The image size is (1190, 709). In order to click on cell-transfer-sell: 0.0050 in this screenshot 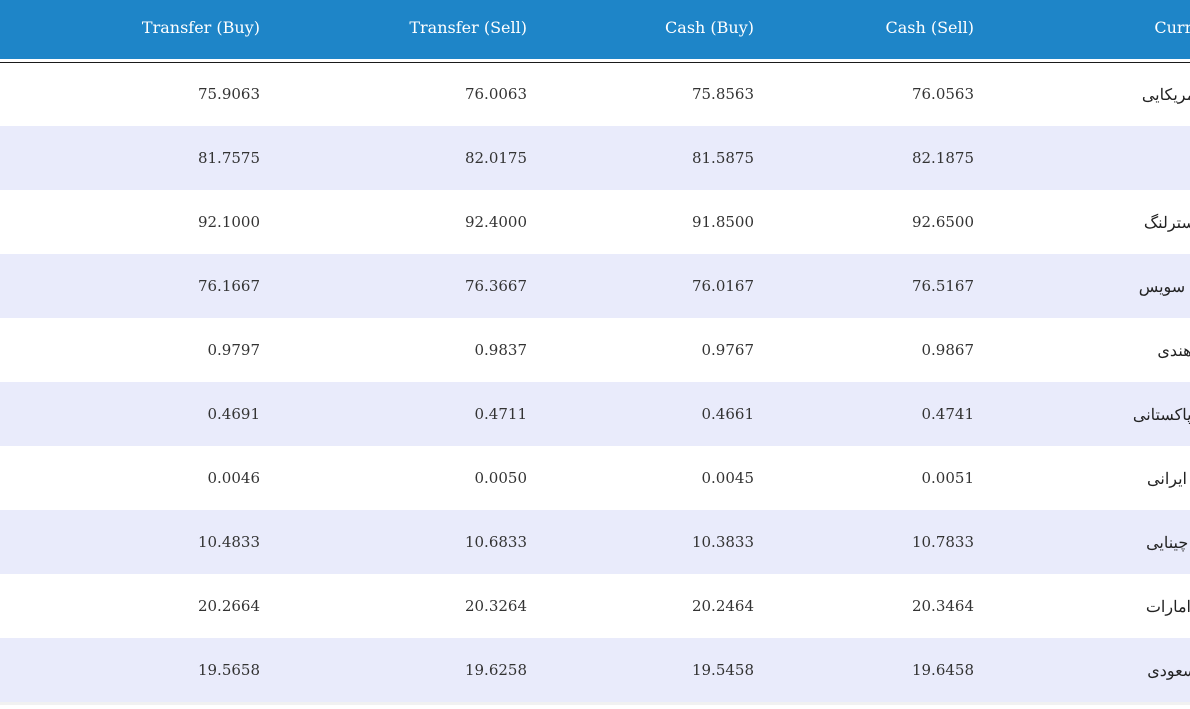, I will do `click(501, 478)`.